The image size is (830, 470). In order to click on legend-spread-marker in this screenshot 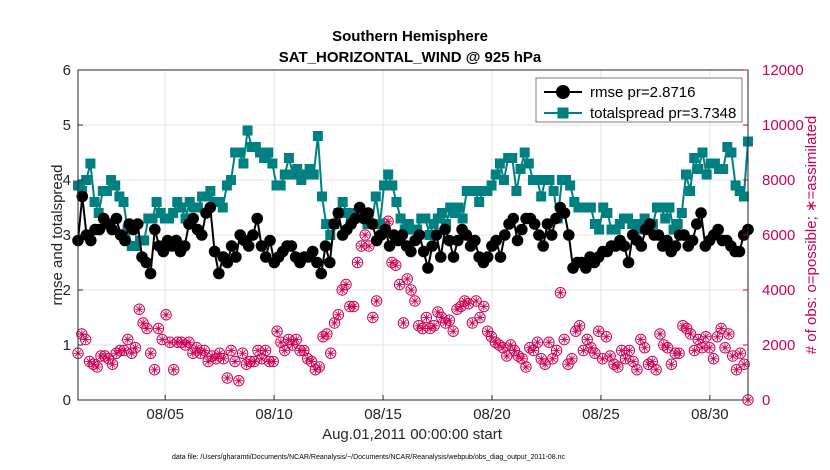, I will do `click(563, 113)`.